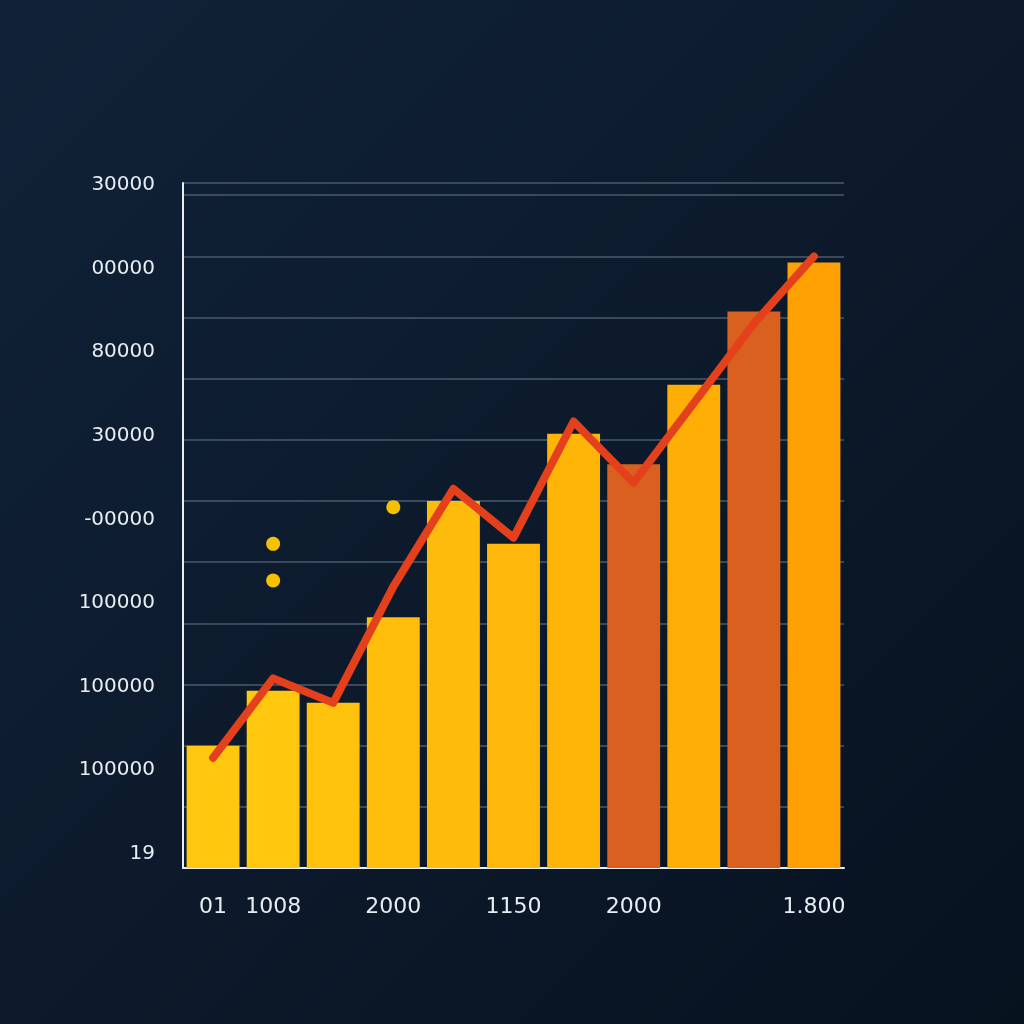 This screenshot has width=1024, height=1024. Describe the element at coordinates (119, 517) in the screenshot. I see `text: -00000` at that location.